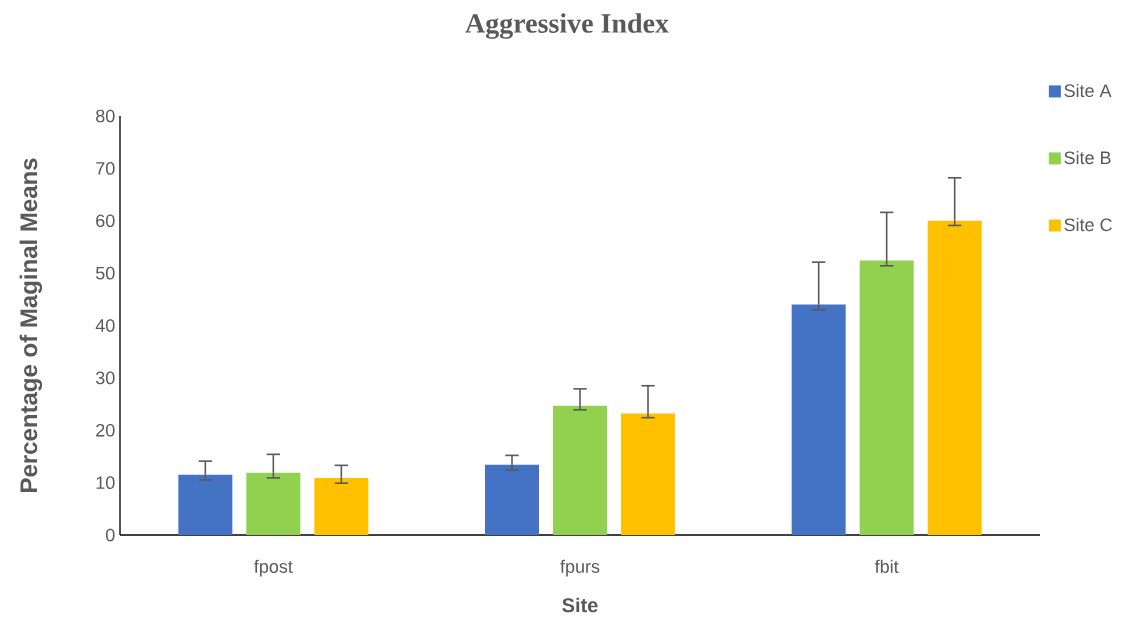  I want to click on y-tick-label: 0, so click(110, 535).